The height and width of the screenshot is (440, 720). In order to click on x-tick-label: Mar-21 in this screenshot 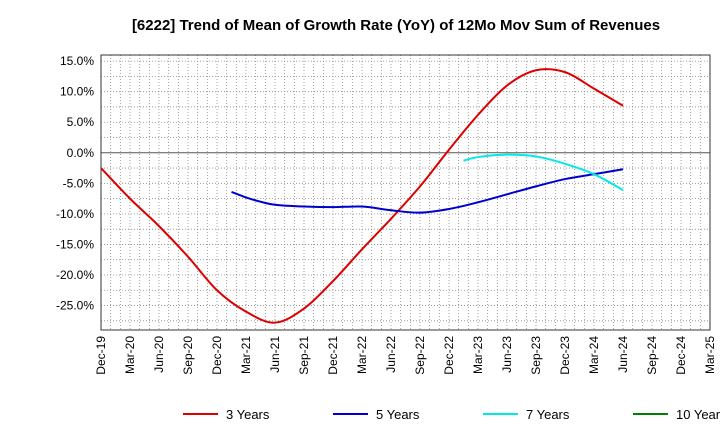, I will do `click(246, 355)`.